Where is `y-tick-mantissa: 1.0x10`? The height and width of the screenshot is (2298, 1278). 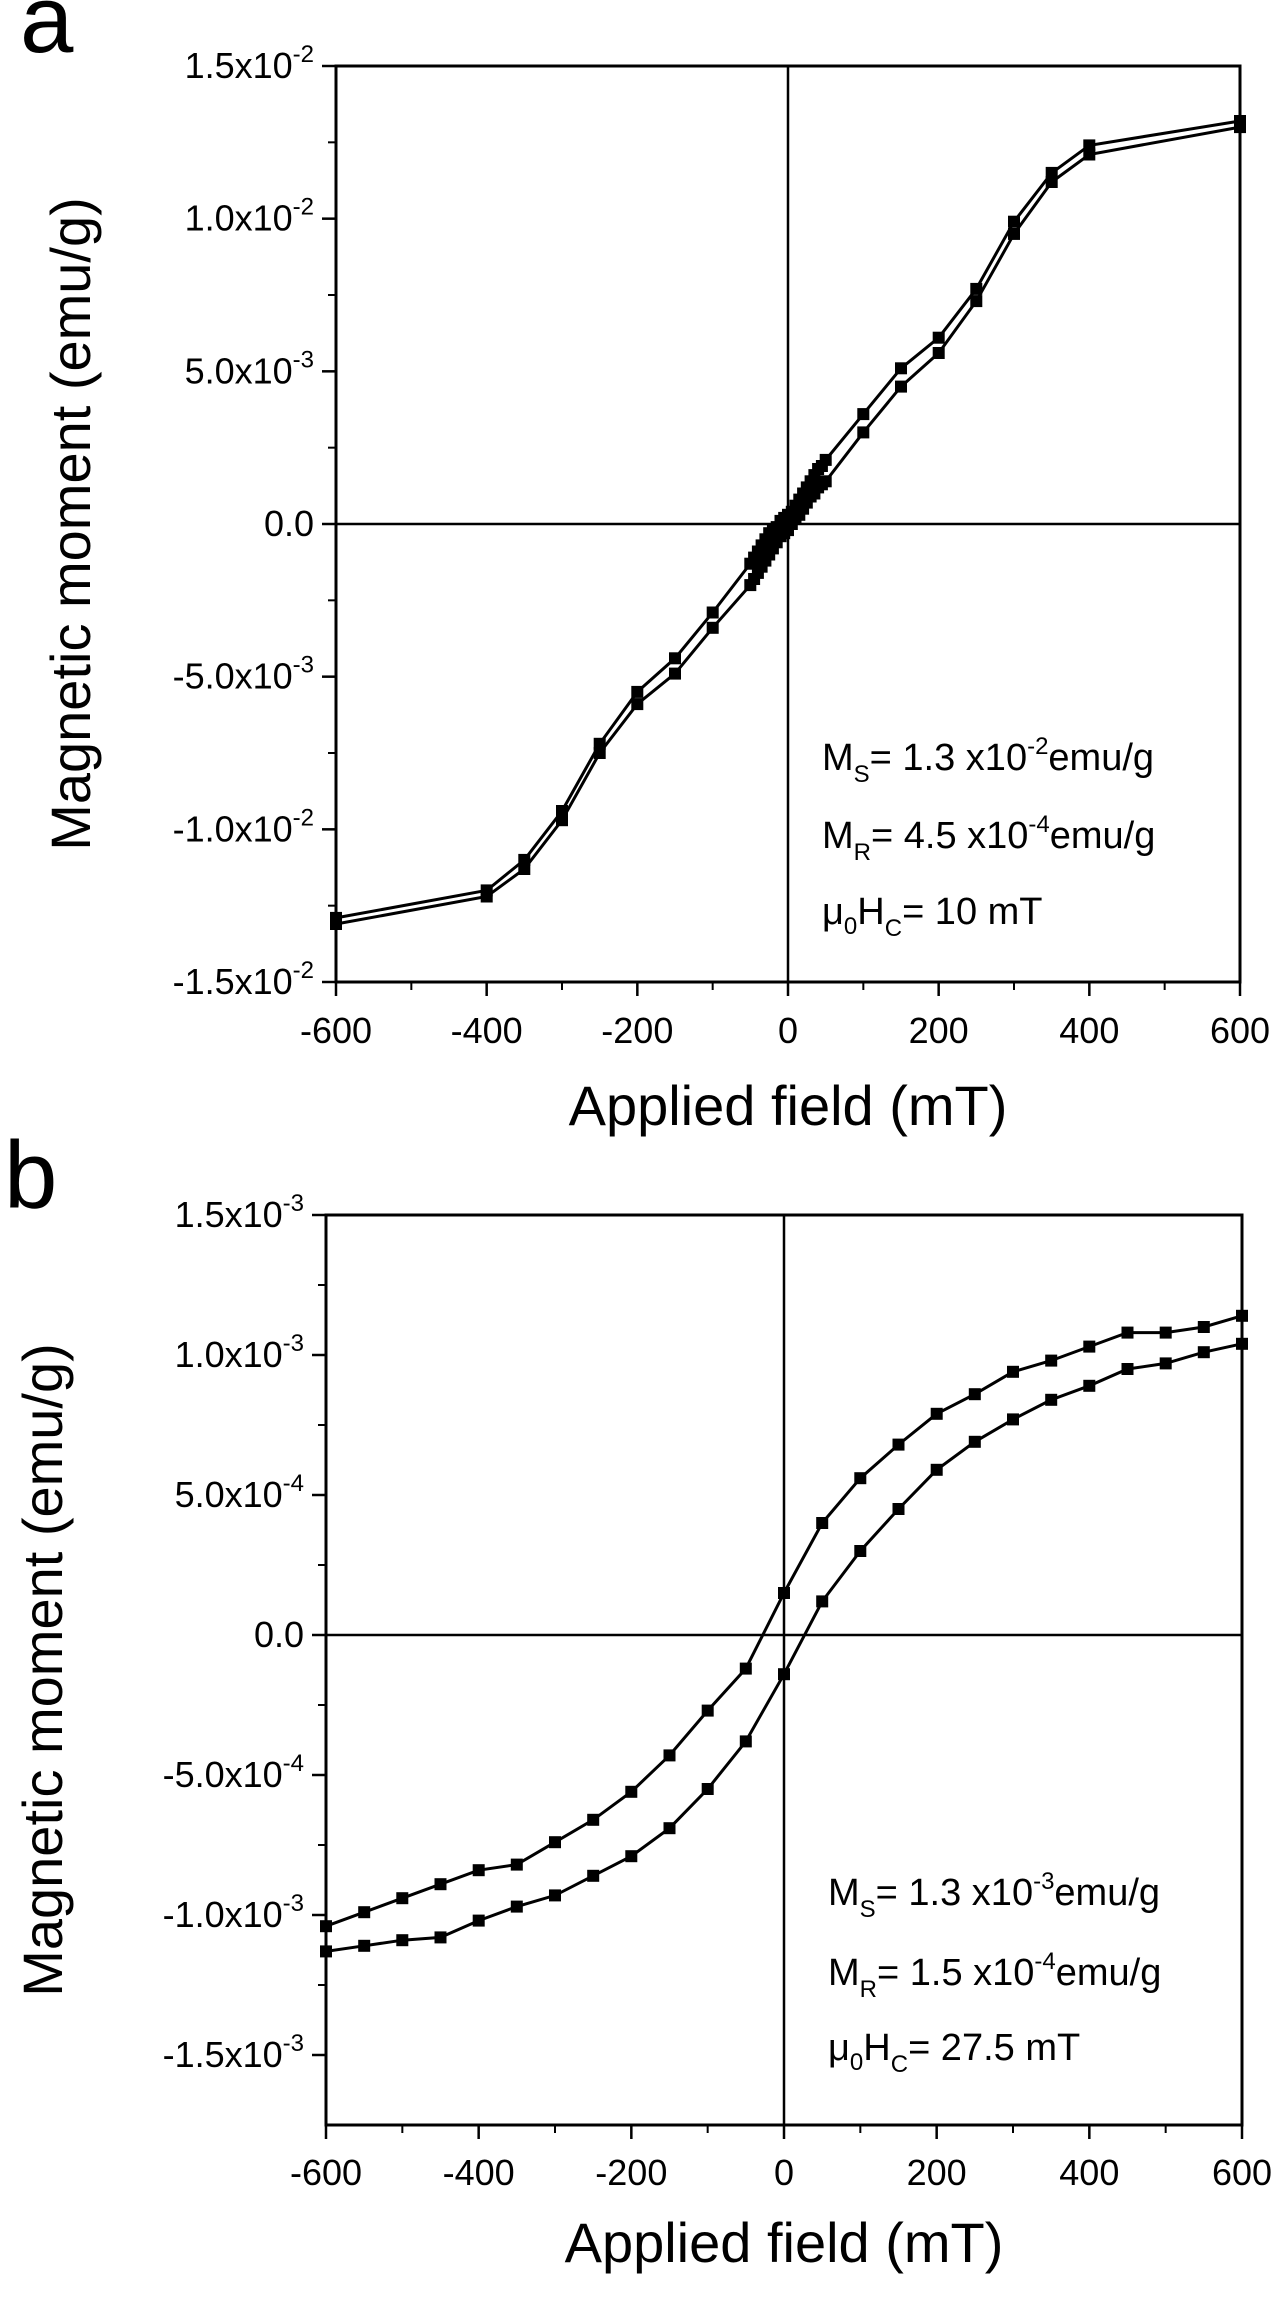
y-tick-mantissa: 1.0x10 is located at coordinates (229, 1354).